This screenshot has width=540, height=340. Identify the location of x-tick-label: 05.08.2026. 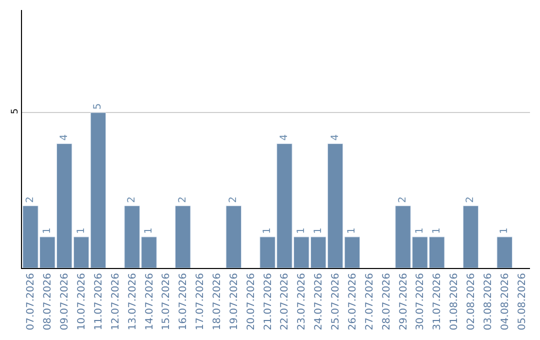
(522, 301).